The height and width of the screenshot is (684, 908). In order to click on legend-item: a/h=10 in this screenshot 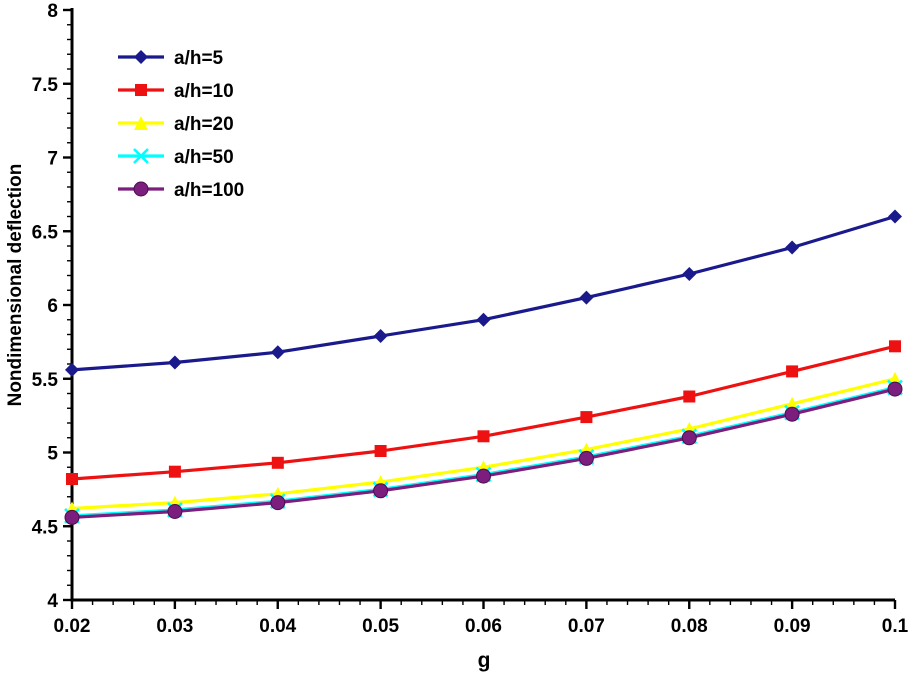, I will do `click(176, 91)`.